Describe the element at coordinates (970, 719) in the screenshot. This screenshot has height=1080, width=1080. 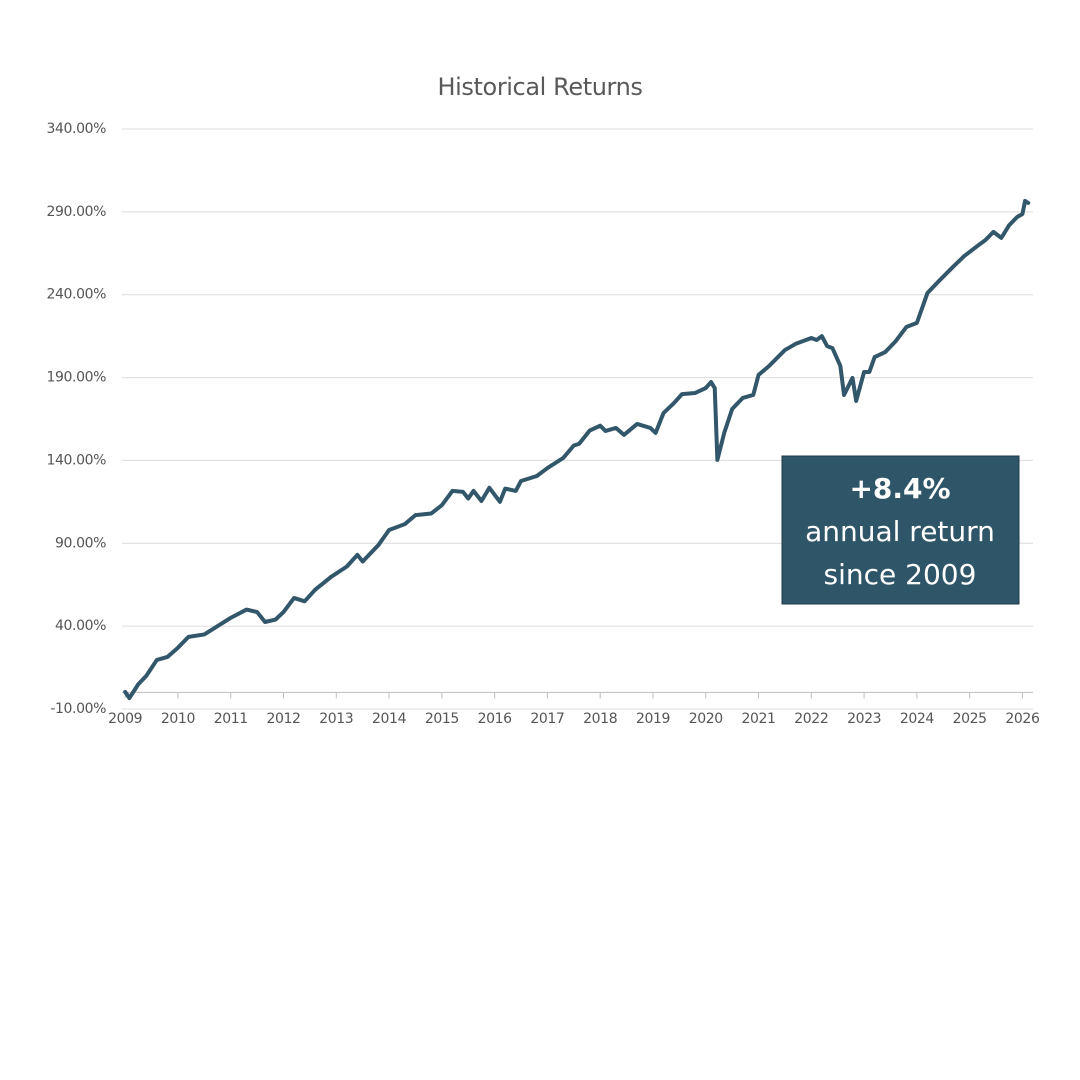
I see `x-tick-label: 2025` at that location.